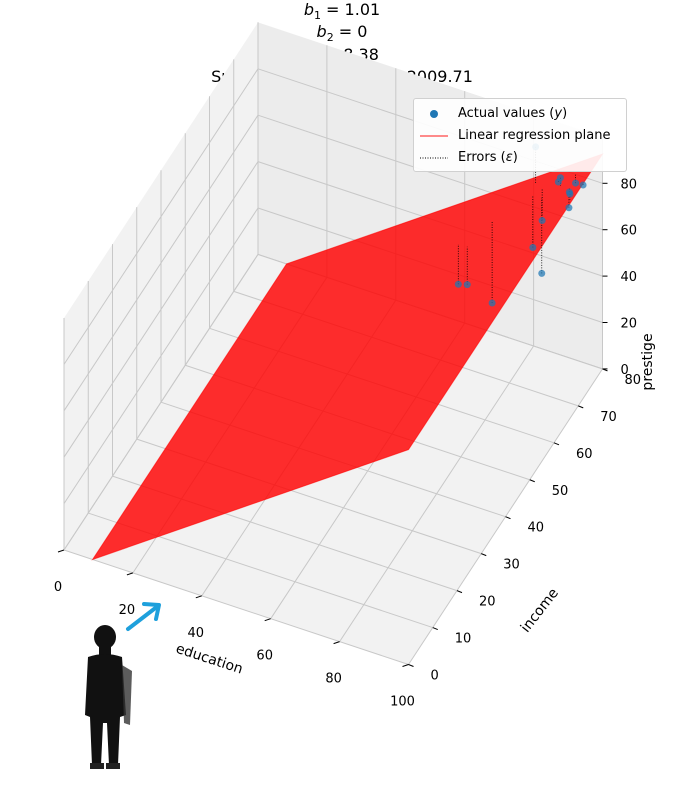 The image size is (684, 785). I want to click on tick-label-x: 0, so click(58, 587).